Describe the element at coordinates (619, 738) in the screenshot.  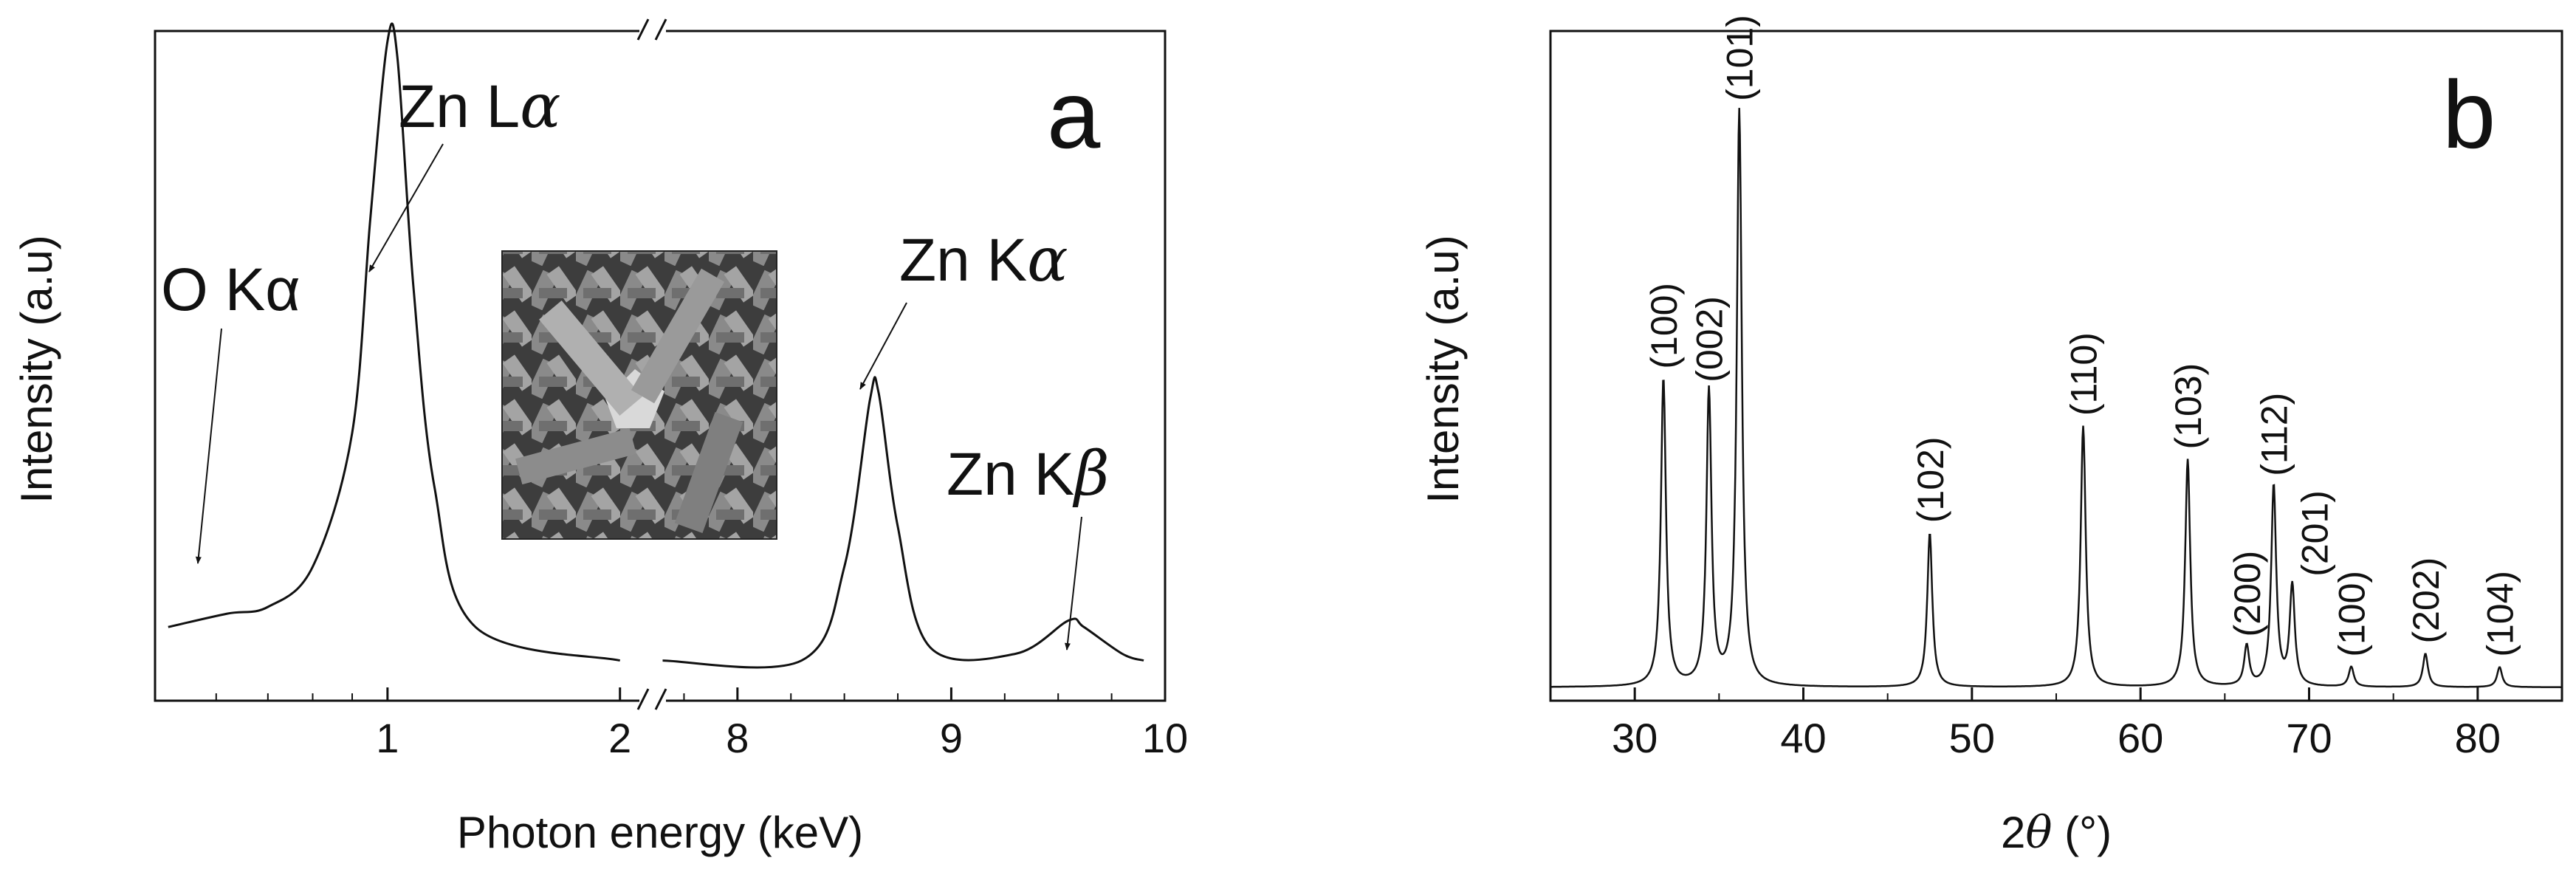
I see `panel-a-xtick-label: 2` at that location.